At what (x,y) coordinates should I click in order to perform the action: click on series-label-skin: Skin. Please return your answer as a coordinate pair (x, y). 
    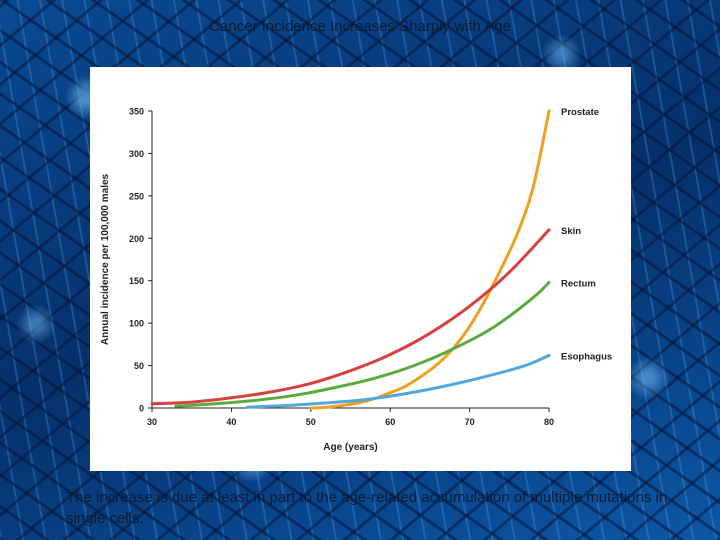
    Looking at the image, I should click on (571, 231).